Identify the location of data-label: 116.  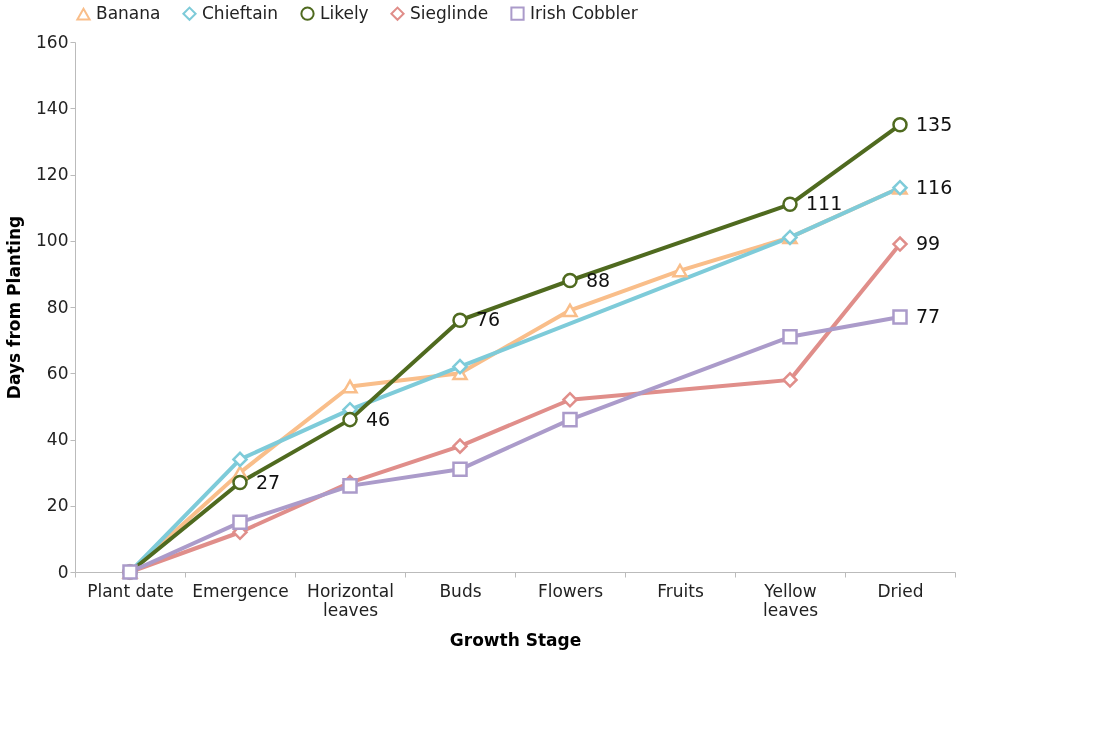
(934, 186).